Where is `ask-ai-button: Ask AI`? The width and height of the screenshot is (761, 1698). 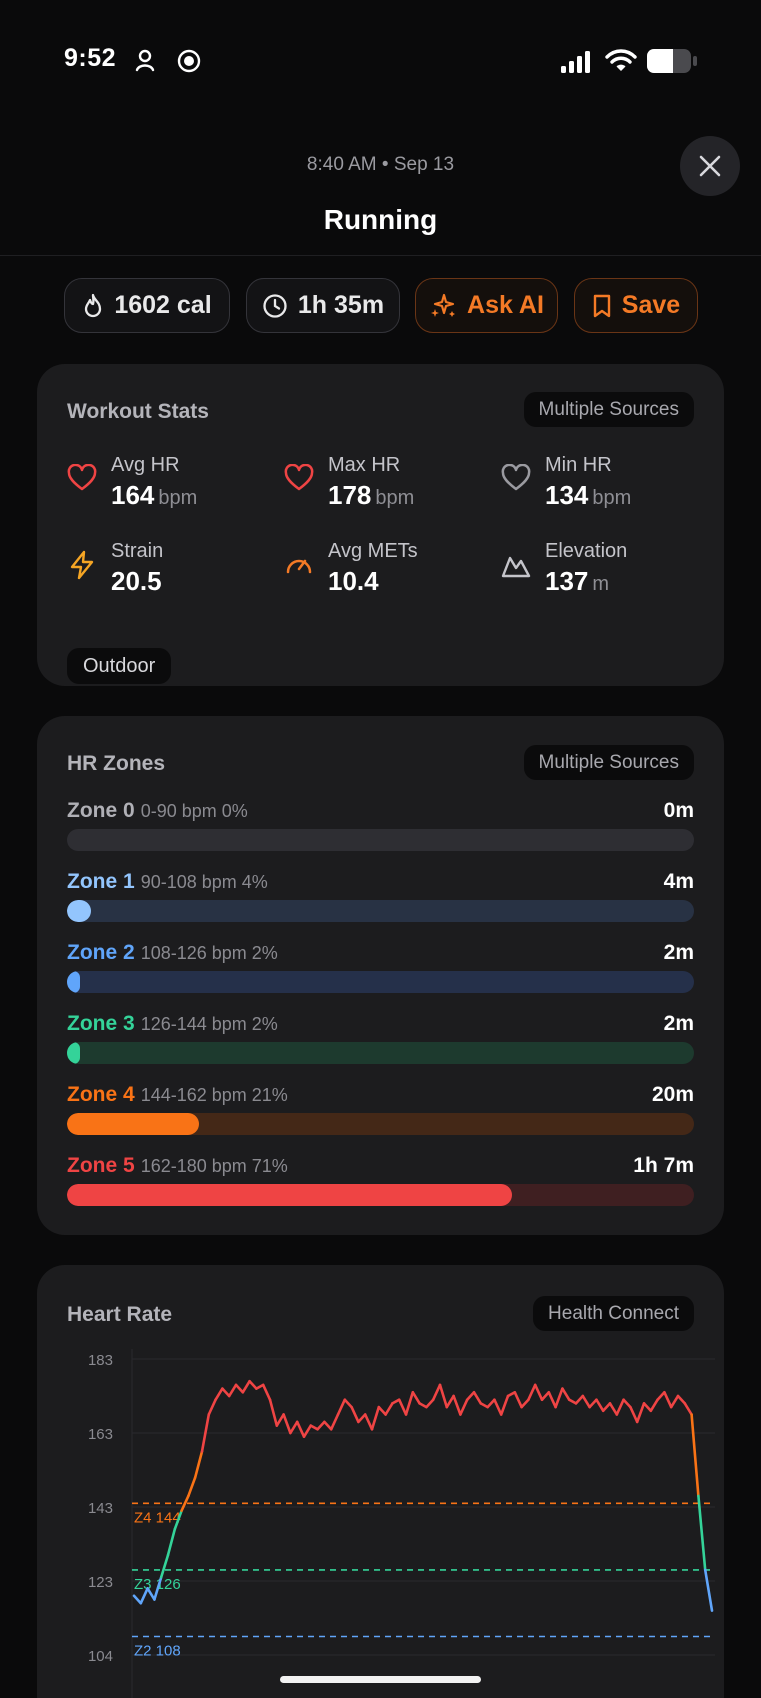
ask-ai-button: Ask AI is located at coordinates (486, 305).